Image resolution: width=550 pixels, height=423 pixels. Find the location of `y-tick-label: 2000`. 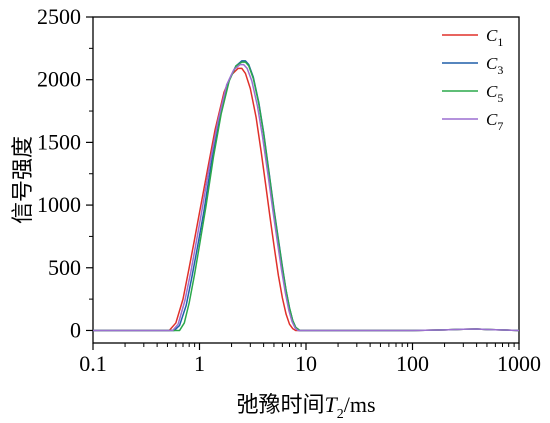

y-tick-label: 2000 is located at coordinates (59, 79).